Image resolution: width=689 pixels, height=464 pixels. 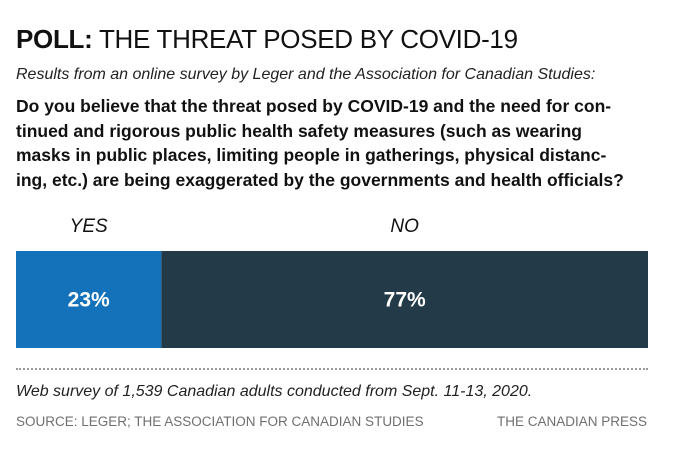 What do you see at coordinates (88, 226) in the screenshot?
I see `category-label-yes: YES` at bounding box center [88, 226].